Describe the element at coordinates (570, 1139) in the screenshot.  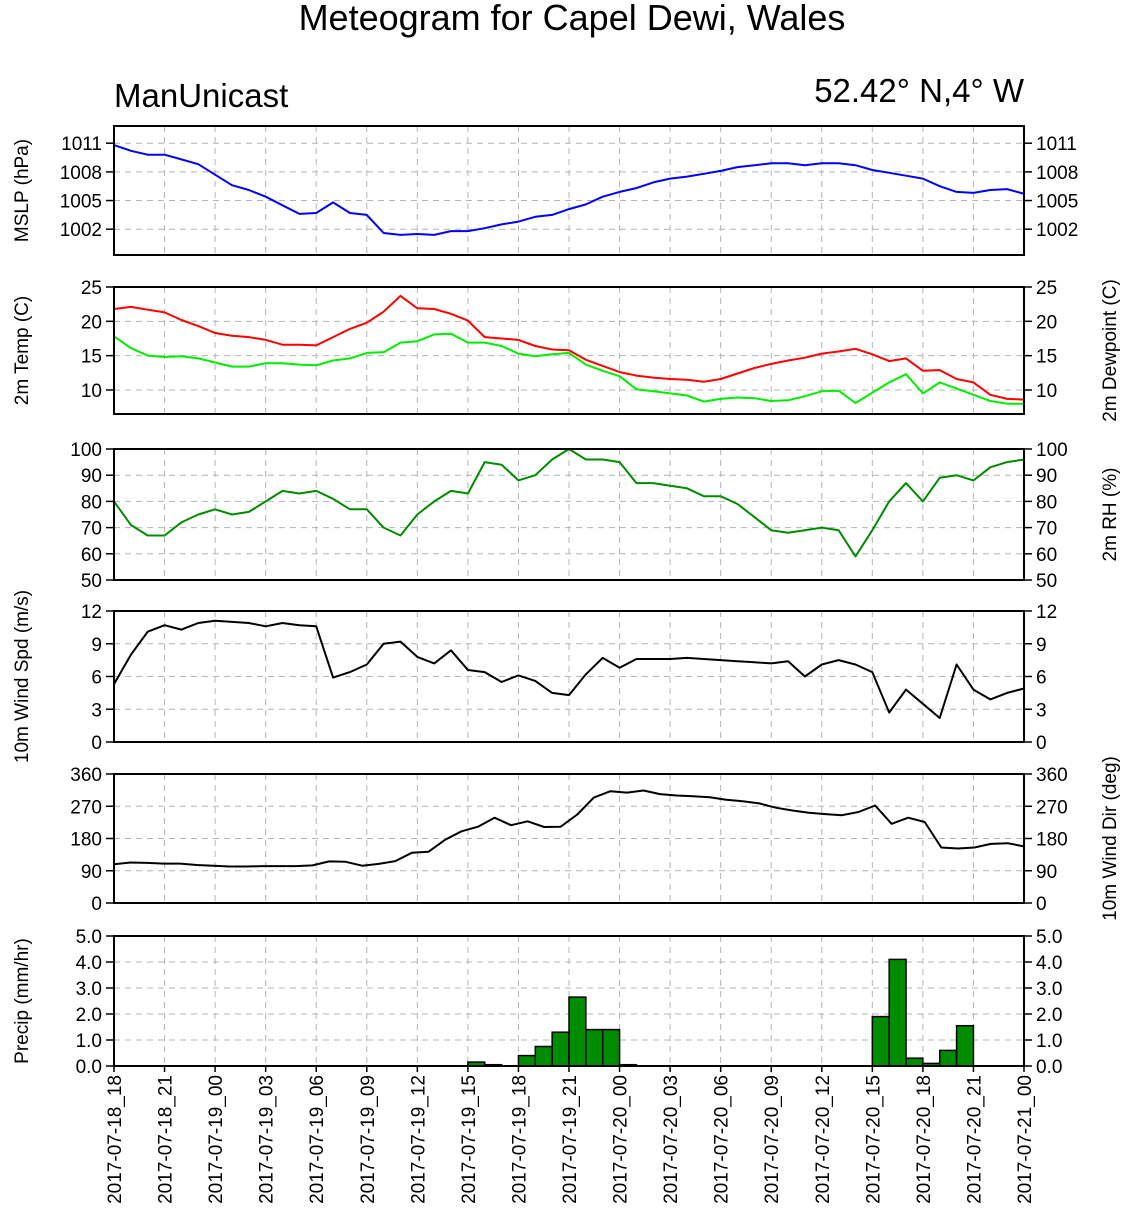
I see `x-tick-label: 2017-07-19_21` at that location.